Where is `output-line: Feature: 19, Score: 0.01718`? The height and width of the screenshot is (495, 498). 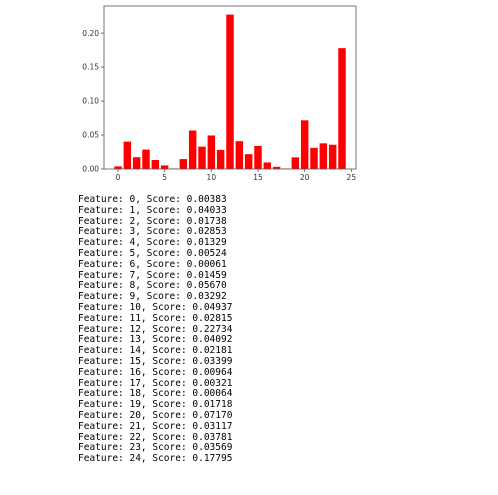 output-line: Feature: 19, Score: 0.01718 is located at coordinates (155, 405).